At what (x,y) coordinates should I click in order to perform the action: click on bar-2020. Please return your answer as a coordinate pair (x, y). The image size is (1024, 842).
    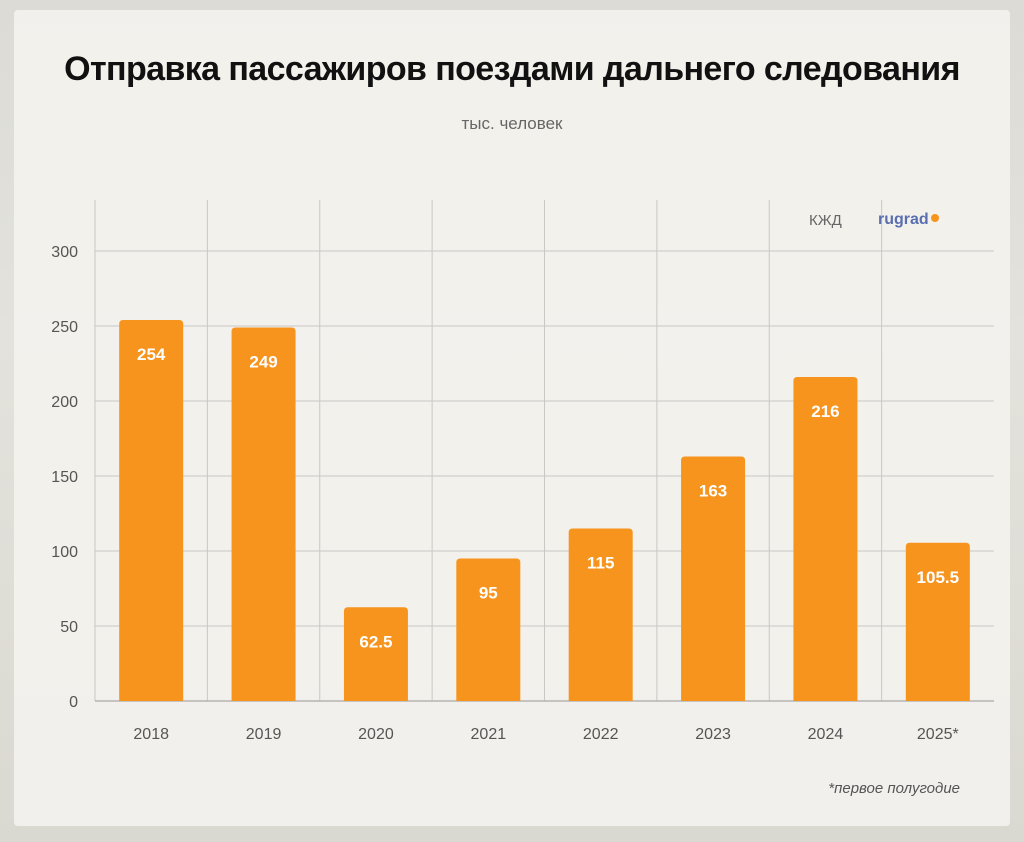
    Looking at the image, I should click on (375, 654).